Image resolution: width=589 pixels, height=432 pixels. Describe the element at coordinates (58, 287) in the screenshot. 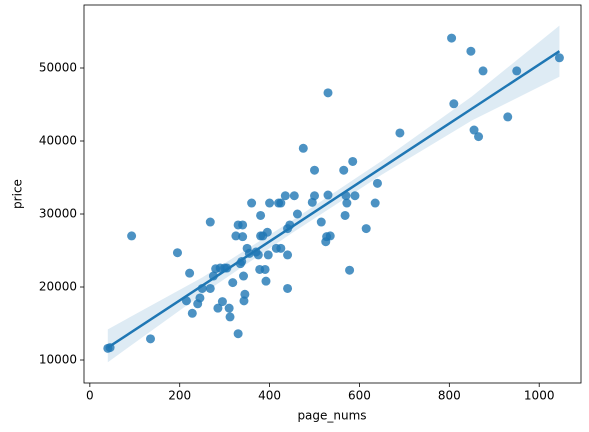

I see `y-tick-label: 20000` at that location.